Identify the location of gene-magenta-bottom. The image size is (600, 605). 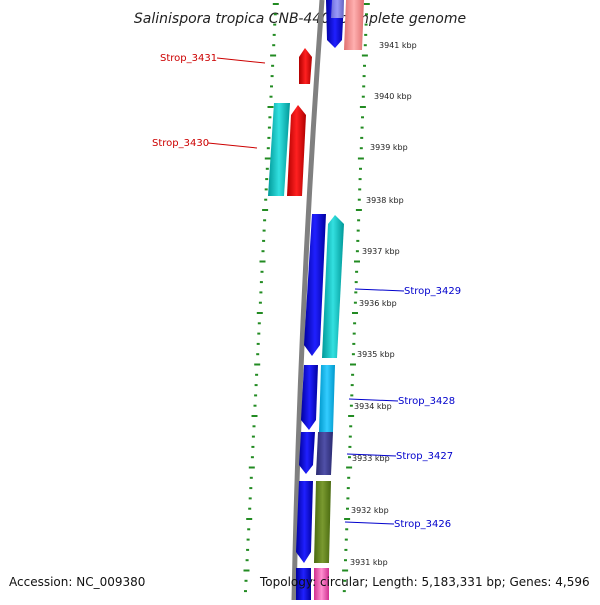
(321, 584).